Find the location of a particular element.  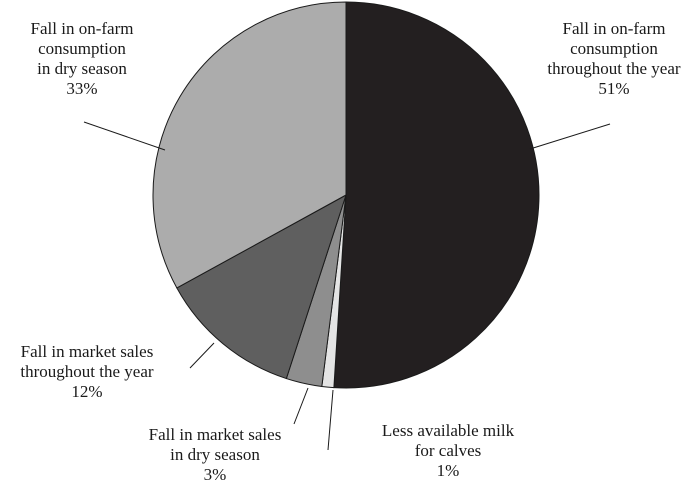

slice-label: Fall in market sales in dry season 3% is located at coordinates (215, 454).